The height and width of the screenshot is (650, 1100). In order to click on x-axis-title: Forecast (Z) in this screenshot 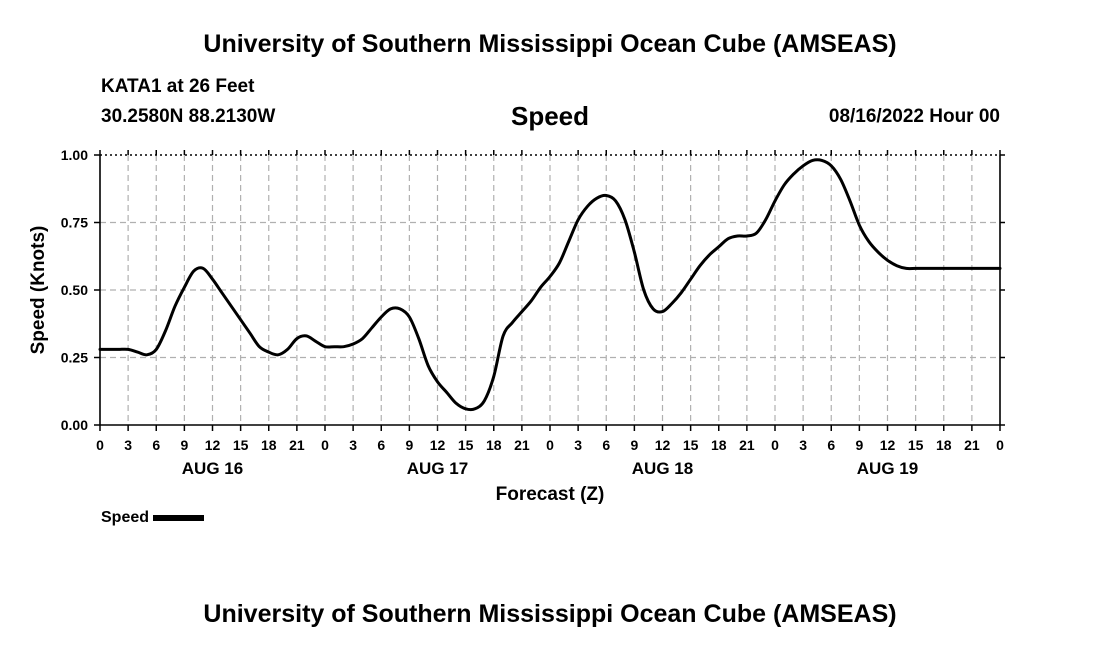, I will do `click(550, 494)`.